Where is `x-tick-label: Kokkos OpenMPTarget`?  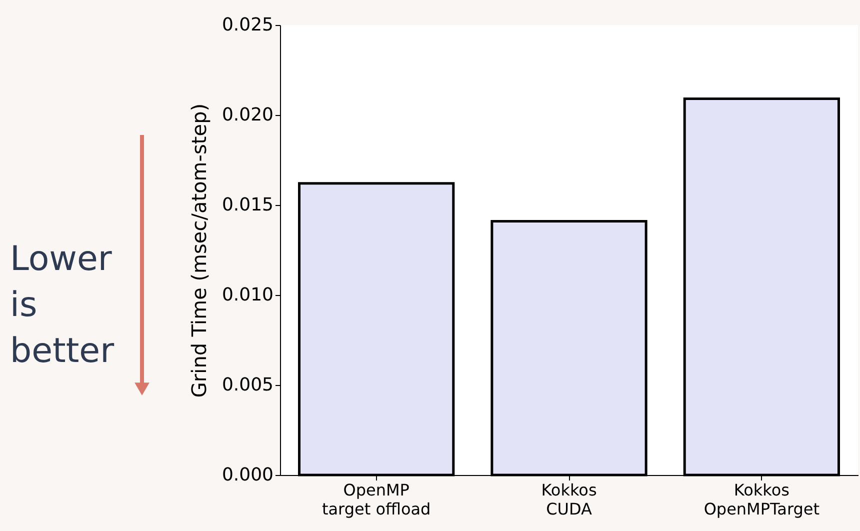
x-tick-label: Kokkos OpenMPTarget is located at coordinates (762, 499).